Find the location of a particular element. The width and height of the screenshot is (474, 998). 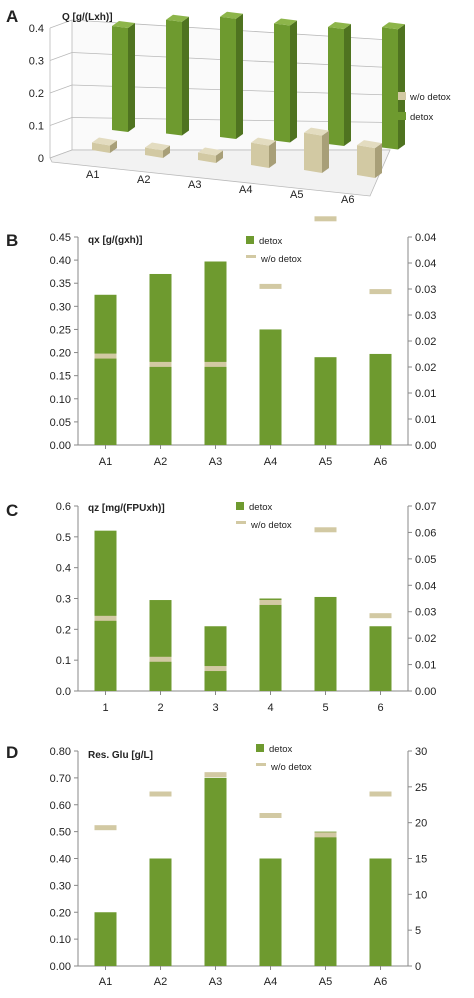

legend-swatch-detox-a is located at coordinates (402, 116).